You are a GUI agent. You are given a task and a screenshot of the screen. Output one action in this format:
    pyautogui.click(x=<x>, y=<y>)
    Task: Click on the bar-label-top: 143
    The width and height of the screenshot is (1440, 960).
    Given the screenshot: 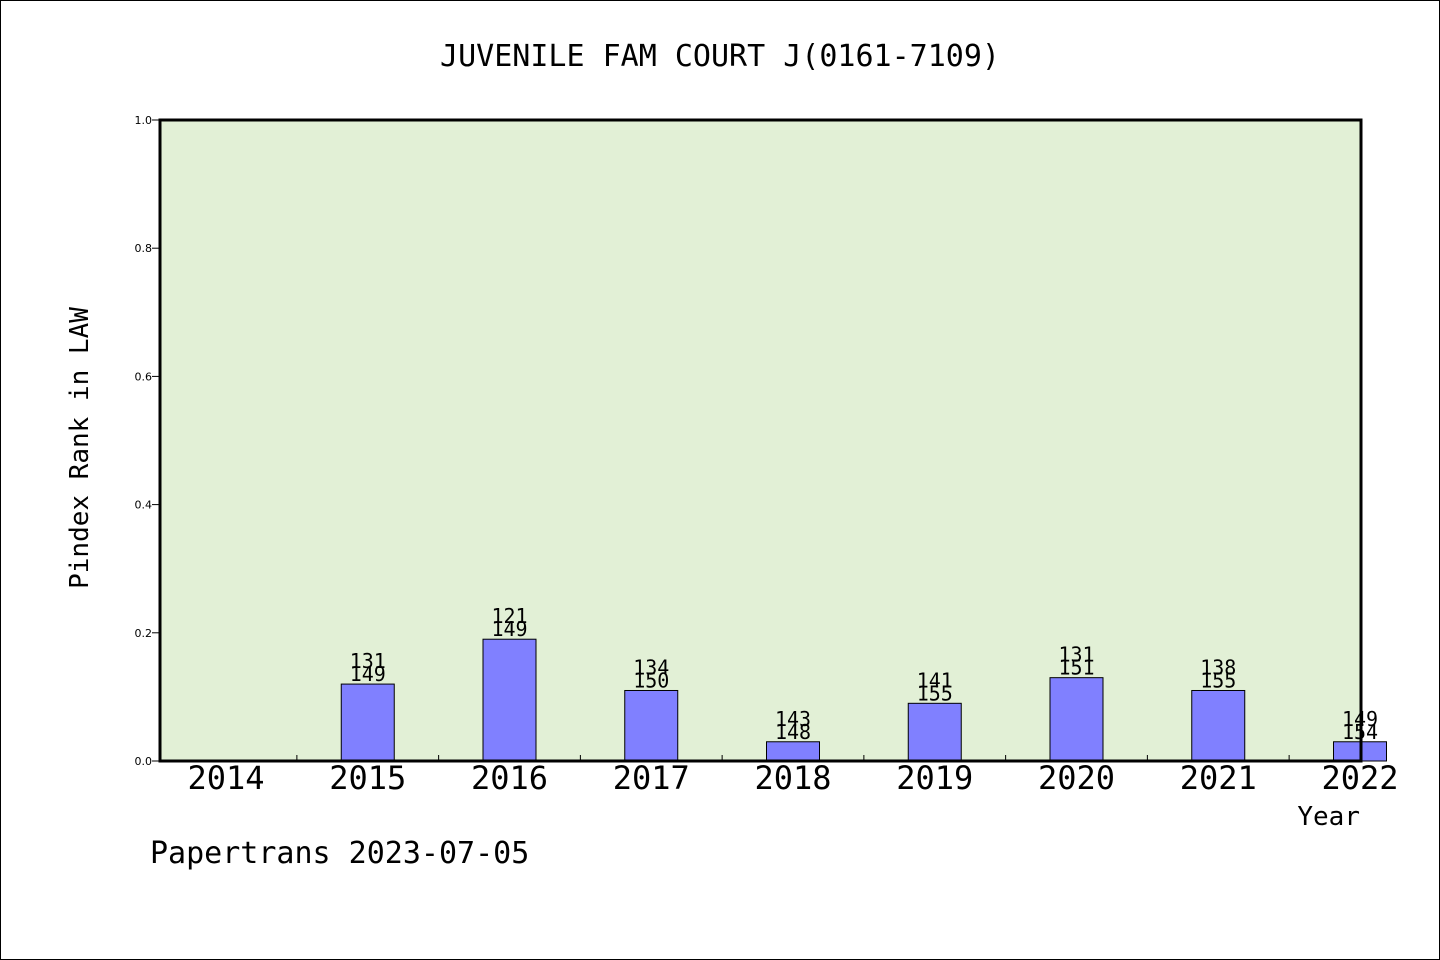 What is the action you would take?
    pyautogui.click(x=793, y=719)
    